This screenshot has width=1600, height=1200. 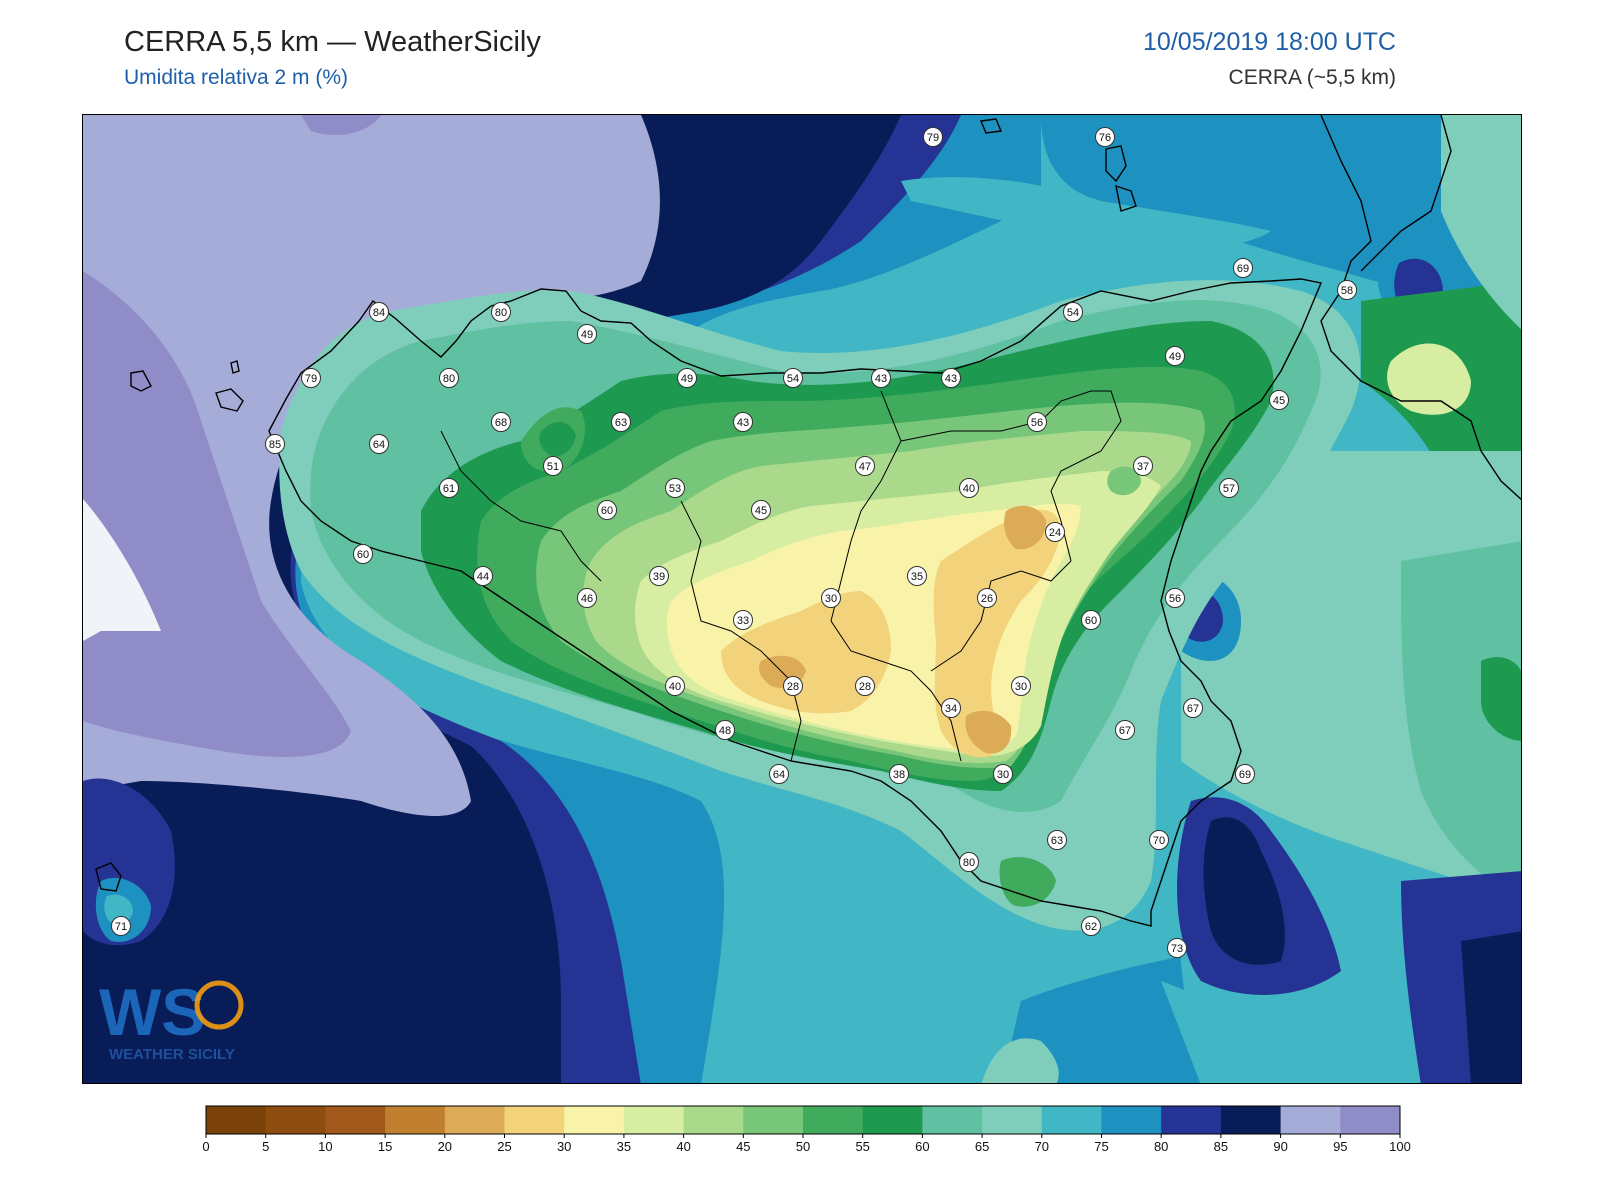 I want to click on station-value: 58, so click(x=1347, y=291).